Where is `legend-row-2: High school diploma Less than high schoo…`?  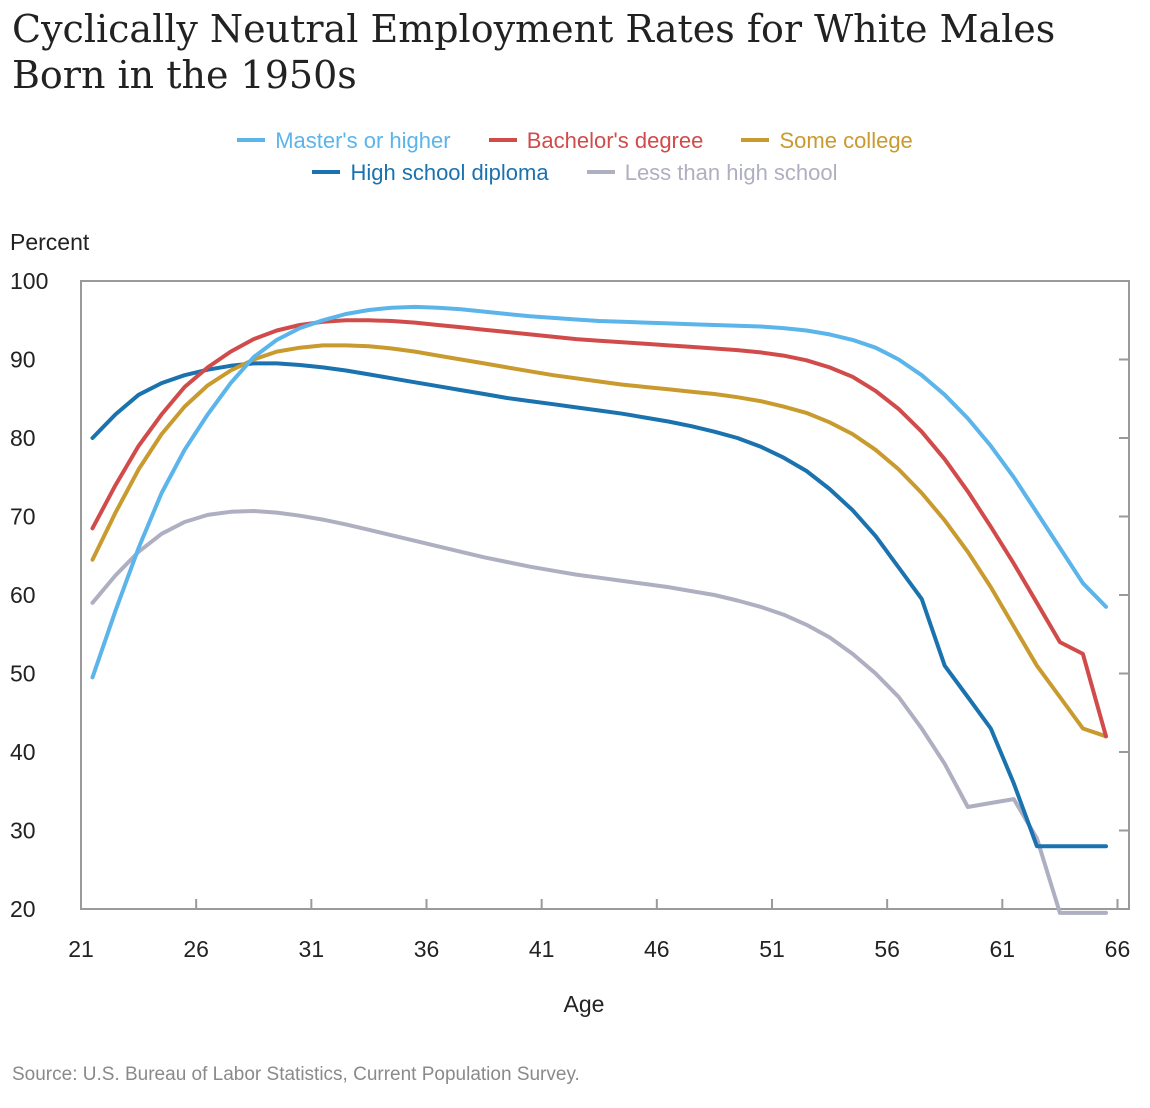
legend-row-2: High school diploma Less than high schoo… is located at coordinates (575, 173).